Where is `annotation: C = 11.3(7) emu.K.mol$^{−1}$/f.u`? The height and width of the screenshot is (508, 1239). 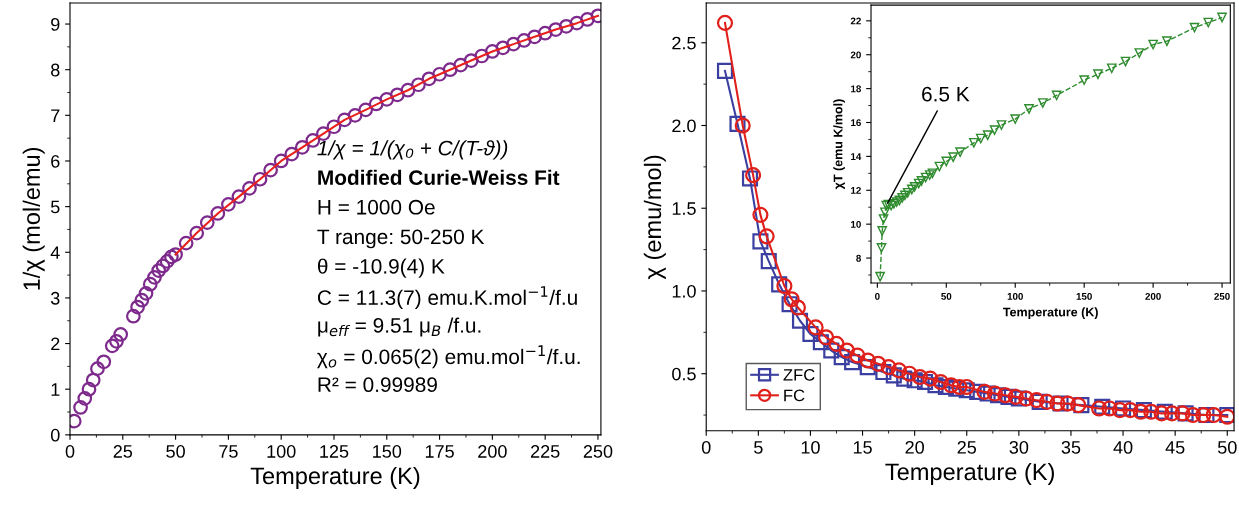
annotation: C = 11.3(7) emu.K.mol$^{−1}$/f.u is located at coordinates (447, 298).